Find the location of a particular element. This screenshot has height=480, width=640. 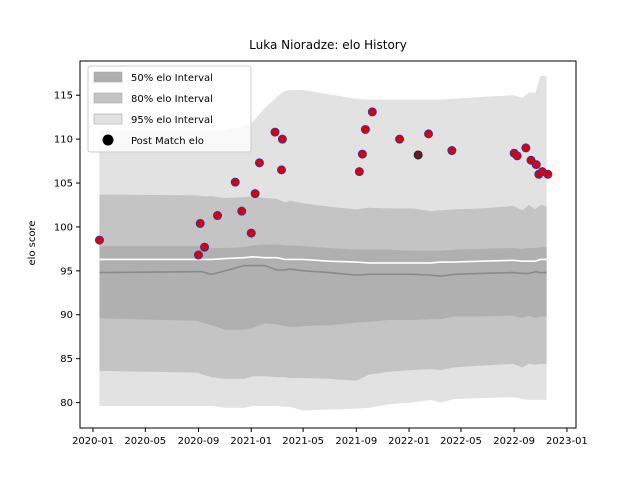

legend-label: 50% elo Interval is located at coordinates (172, 78).